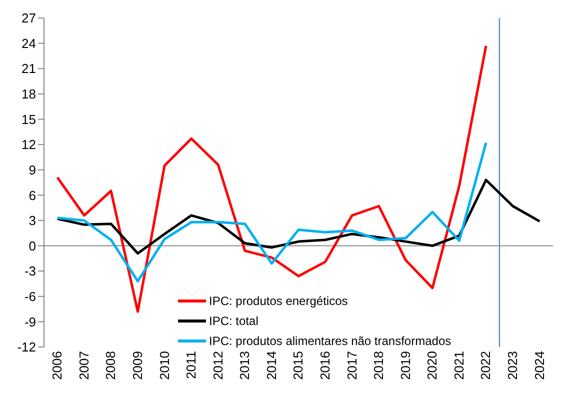 The height and width of the screenshot is (403, 573). I want to click on x-tick-label: 2020, so click(432, 365).